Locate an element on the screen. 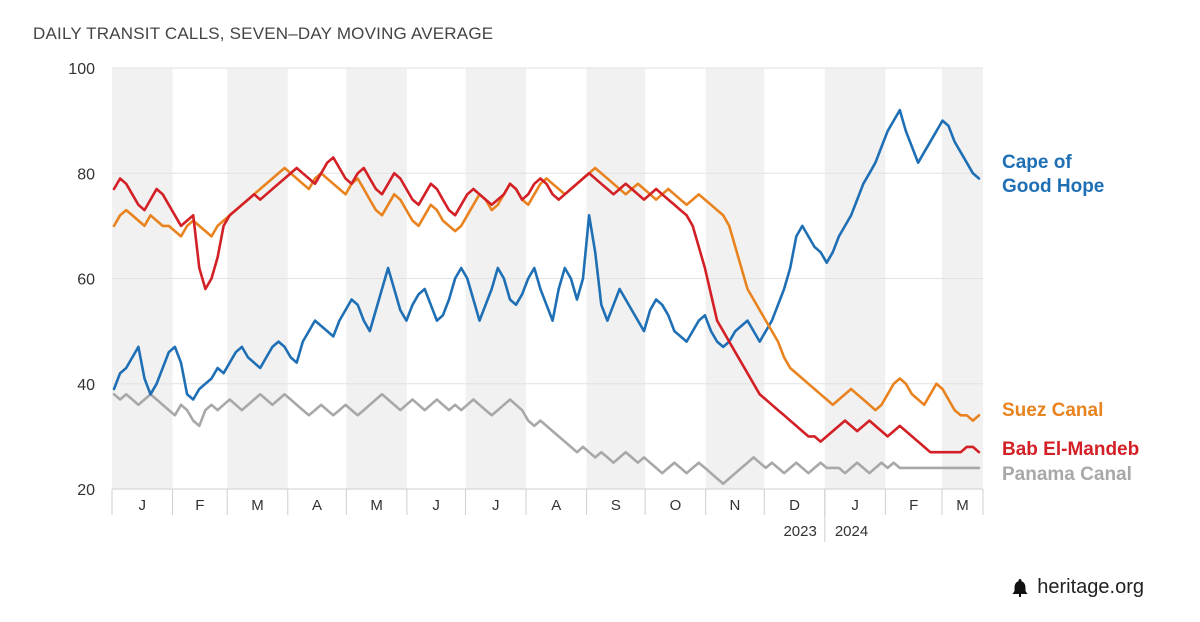  y-tick-label: 20 is located at coordinates (86, 490).